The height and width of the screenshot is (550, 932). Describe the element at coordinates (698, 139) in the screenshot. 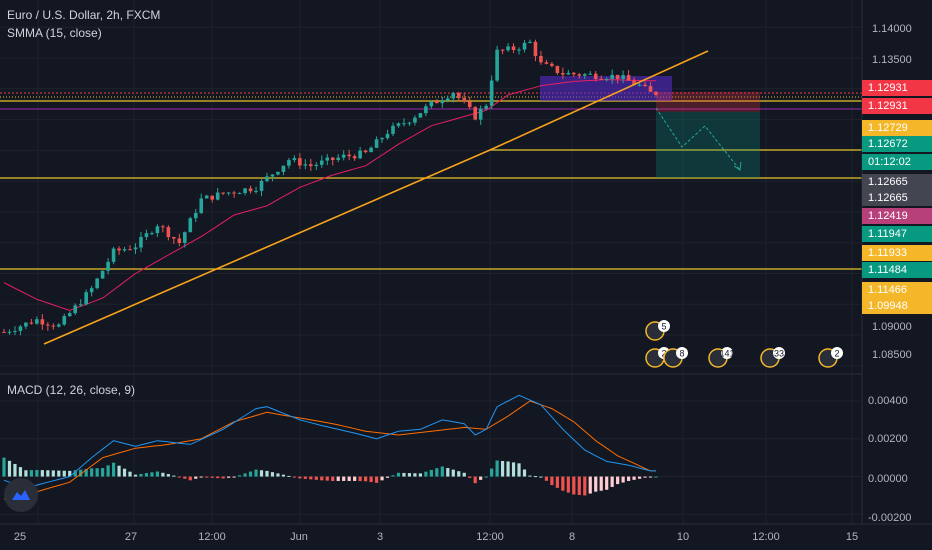

I see `projection-arrows` at that location.